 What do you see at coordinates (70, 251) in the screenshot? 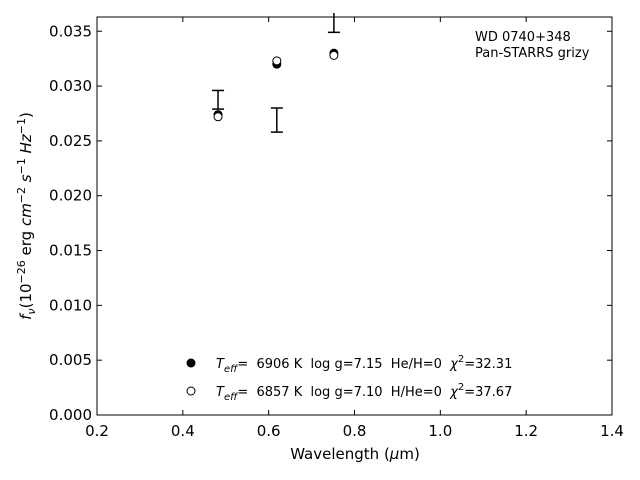
I see `y-tick-label: 0.015` at bounding box center [70, 251].